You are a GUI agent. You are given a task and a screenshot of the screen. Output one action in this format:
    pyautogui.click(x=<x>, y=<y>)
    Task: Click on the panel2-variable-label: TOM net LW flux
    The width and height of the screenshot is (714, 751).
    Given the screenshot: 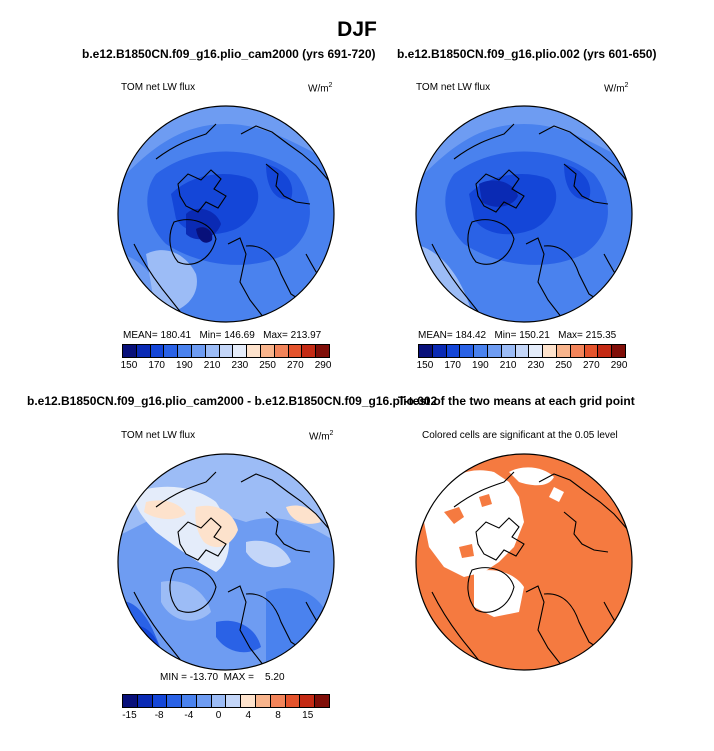 What is the action you would take?
    pyautogui.click(x=453, y=87)
    